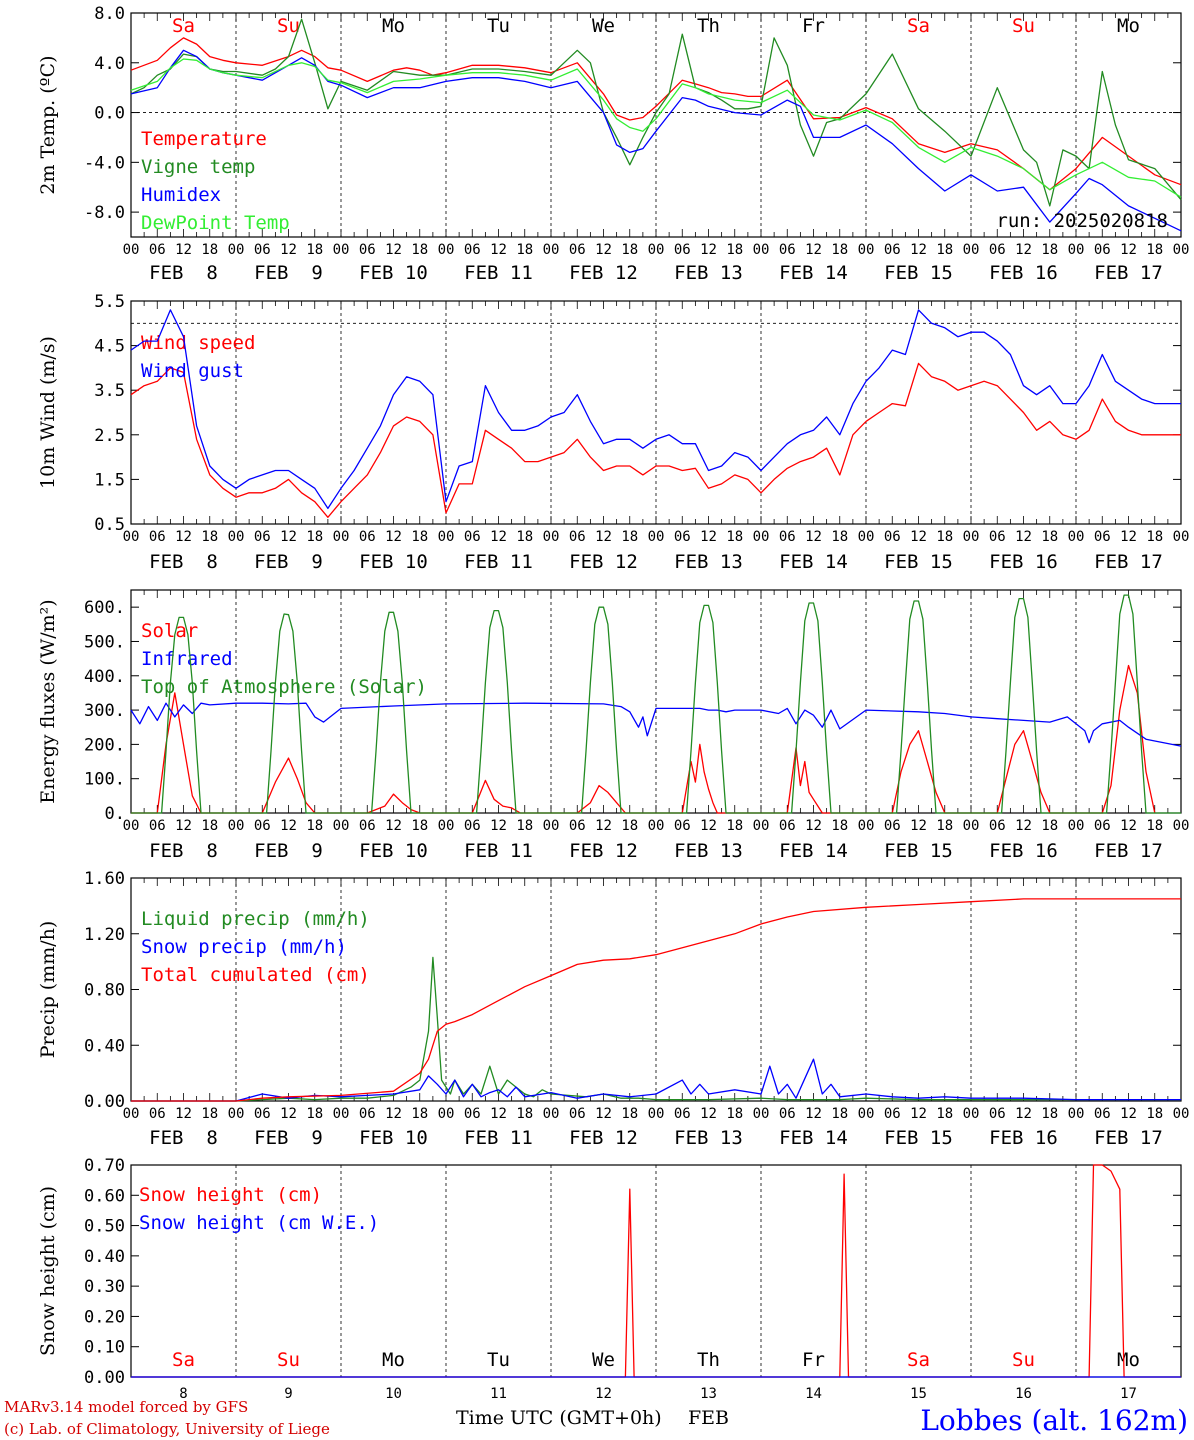  I want to click on day-number-label: 14, so click(813, 1394).